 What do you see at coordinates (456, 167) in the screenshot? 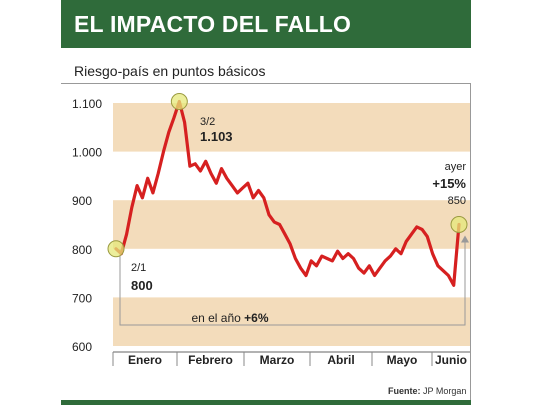
I see `annotation-last-label: ayer` at bounding box center [456, 167].